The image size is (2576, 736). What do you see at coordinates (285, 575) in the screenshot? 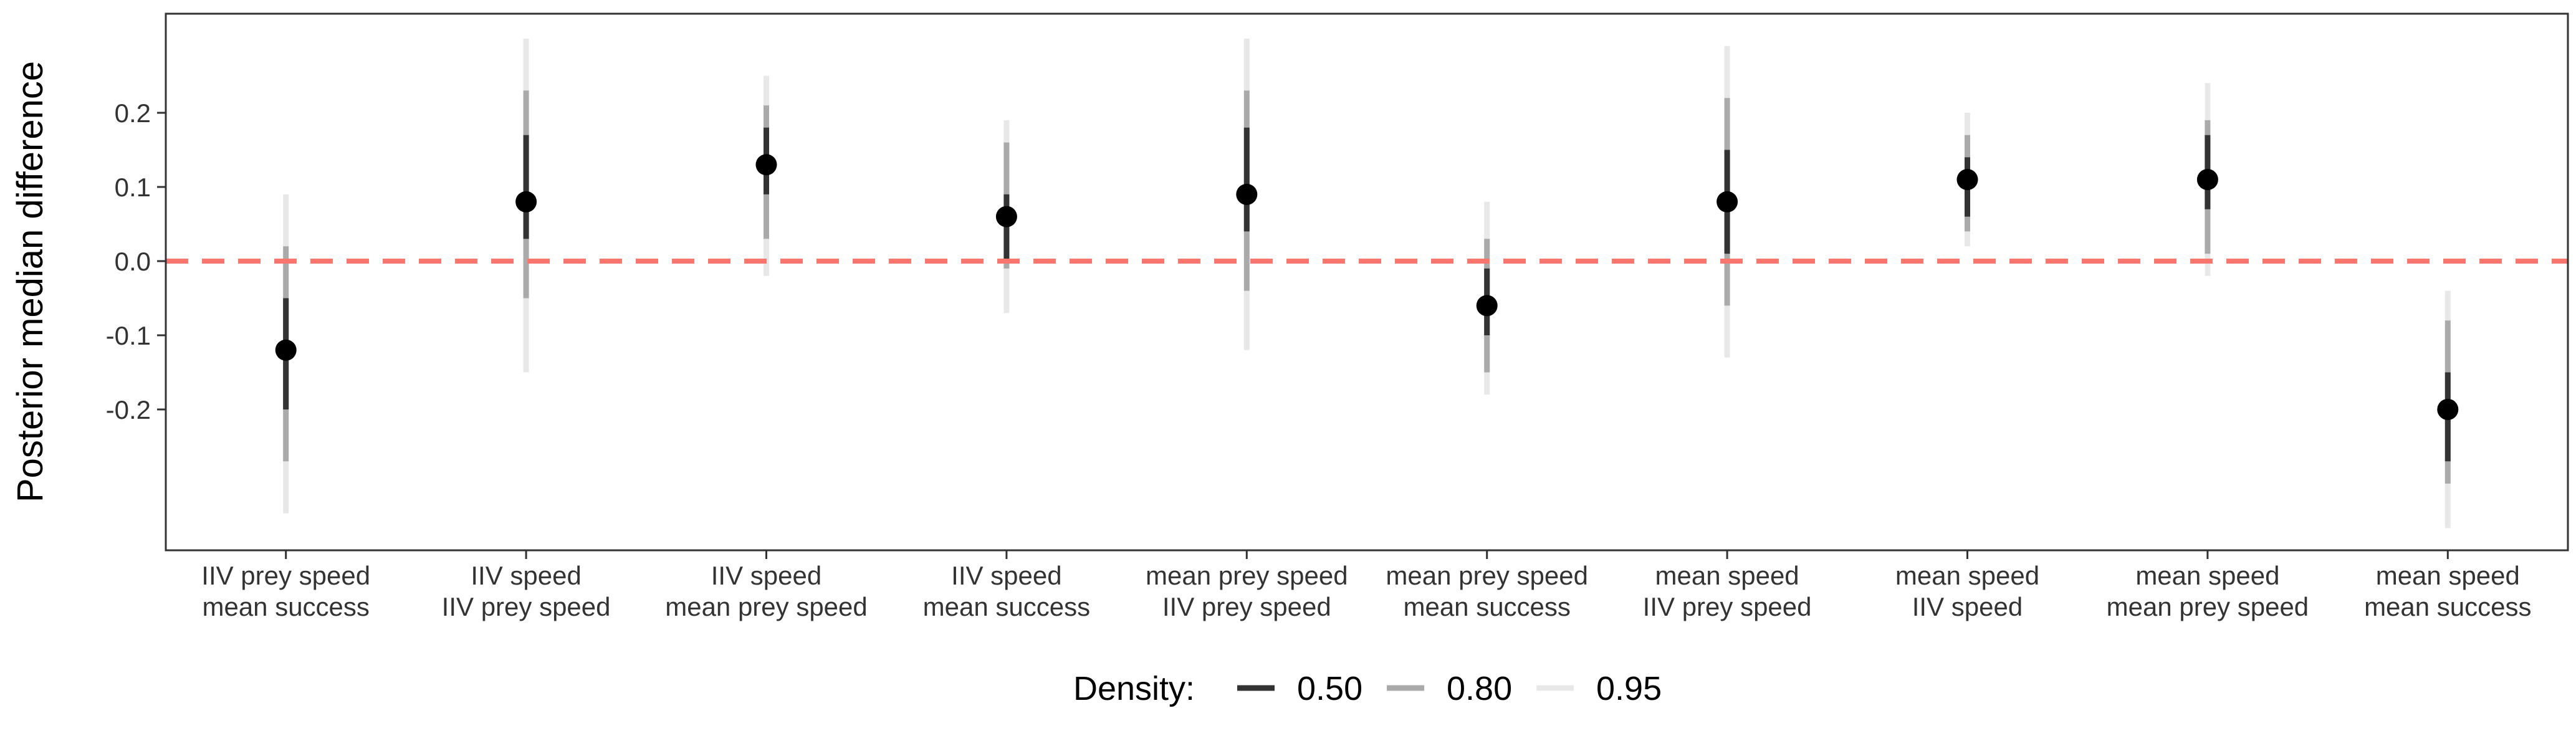
I see `x-tick-label-line1: IIV prey speed` at bounding box center [285, 575].